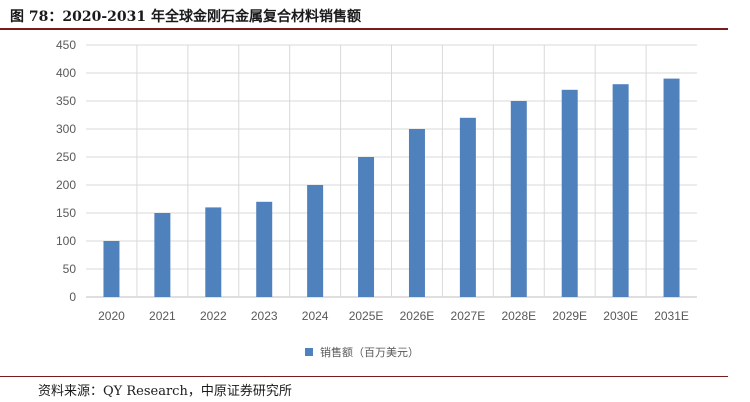 This screenshot has width=750, height=402. What do you see at coordinates (364, 376) in the screenshot?
I see `source-rule` at bounding box center [364, 376].